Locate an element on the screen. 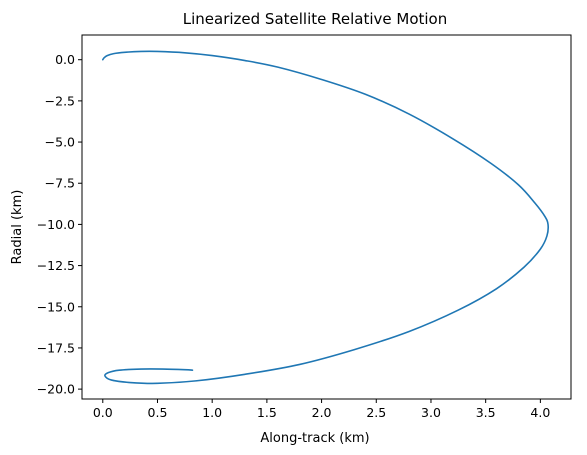 The height and width of the screenshot is (455, 587). x-tick-label: 1.5 is located at coordinates (267, 412).